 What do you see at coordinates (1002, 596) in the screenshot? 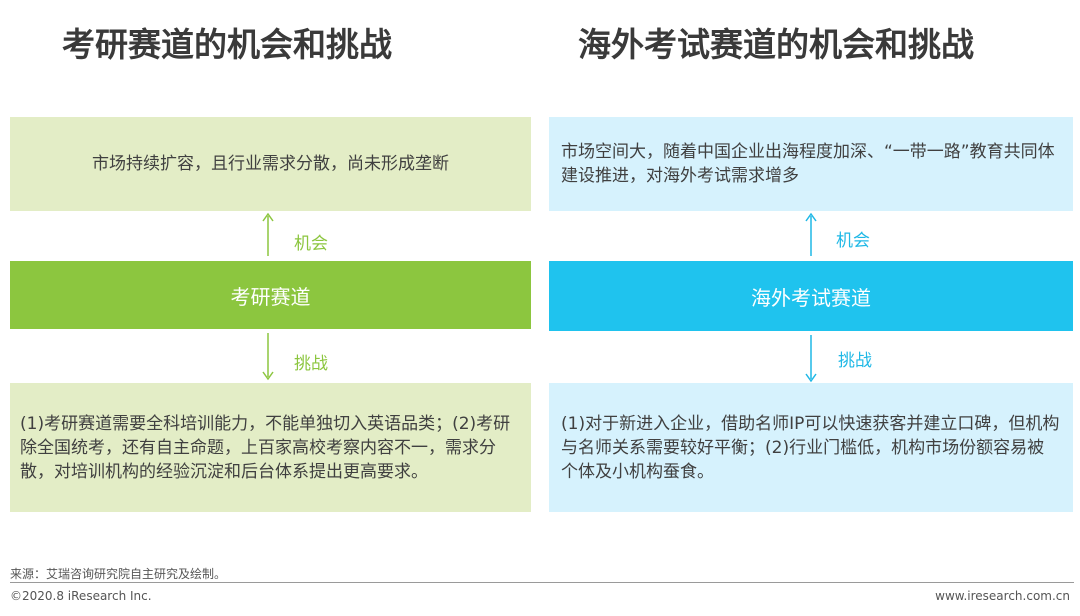
I see `website-text: www.iresearch.com.cn` at bounding box center [1002, 596].